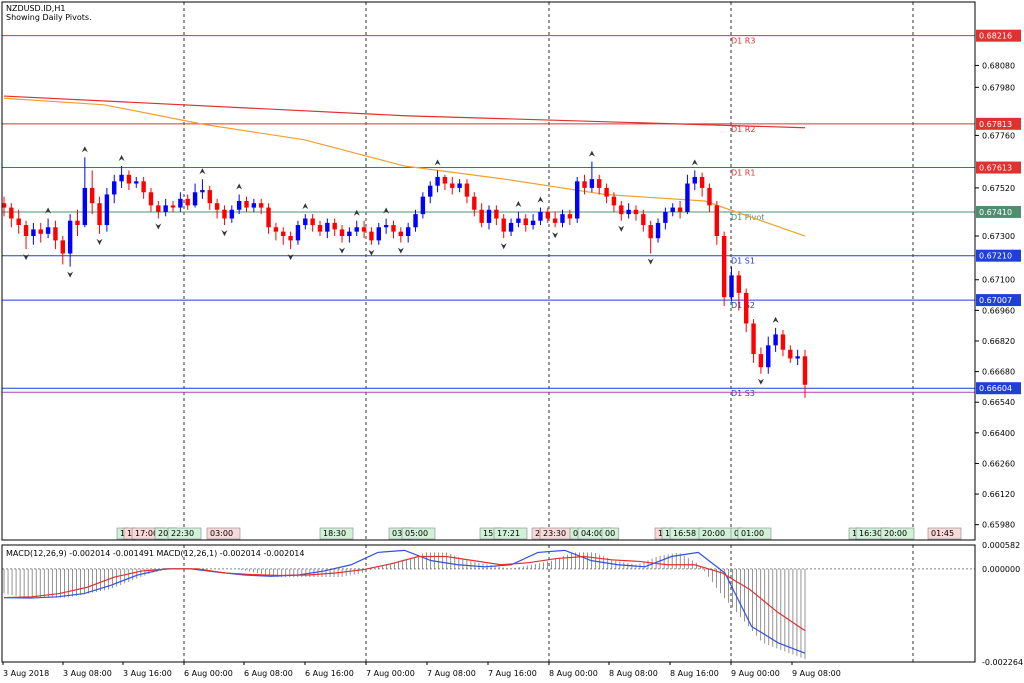 Image resolution: width=1024 pixels, height=683 pixels. I want to click on pivot-price-tag, so click(998, 211).